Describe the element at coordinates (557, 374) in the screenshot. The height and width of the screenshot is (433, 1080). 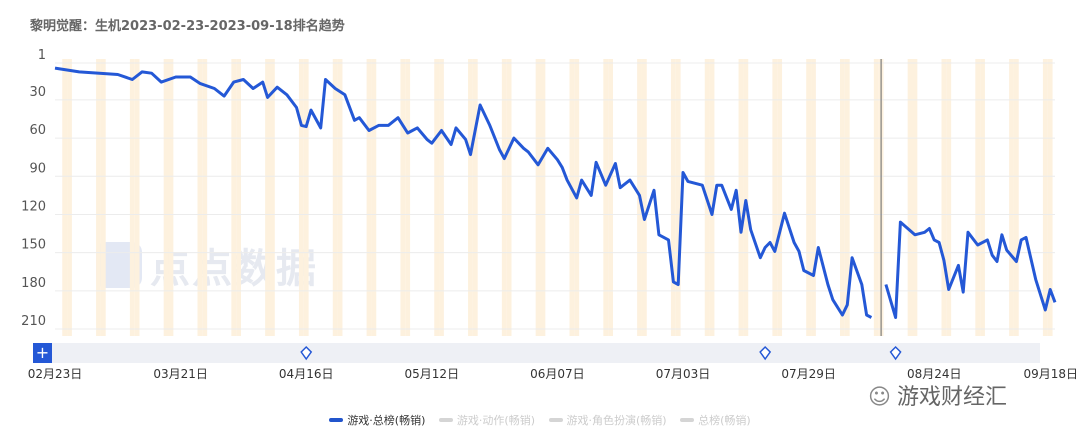
I see `x-tick-label: 06月07日` at that location.